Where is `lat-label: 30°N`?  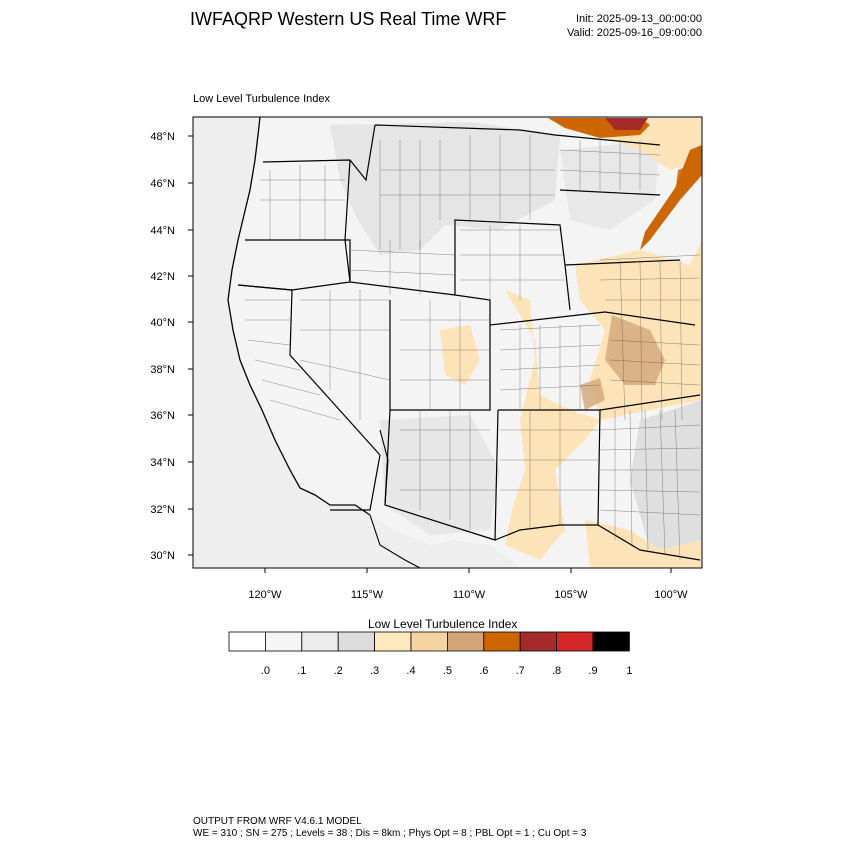 lat-label: 30°N is located at coordinates (162, 556).